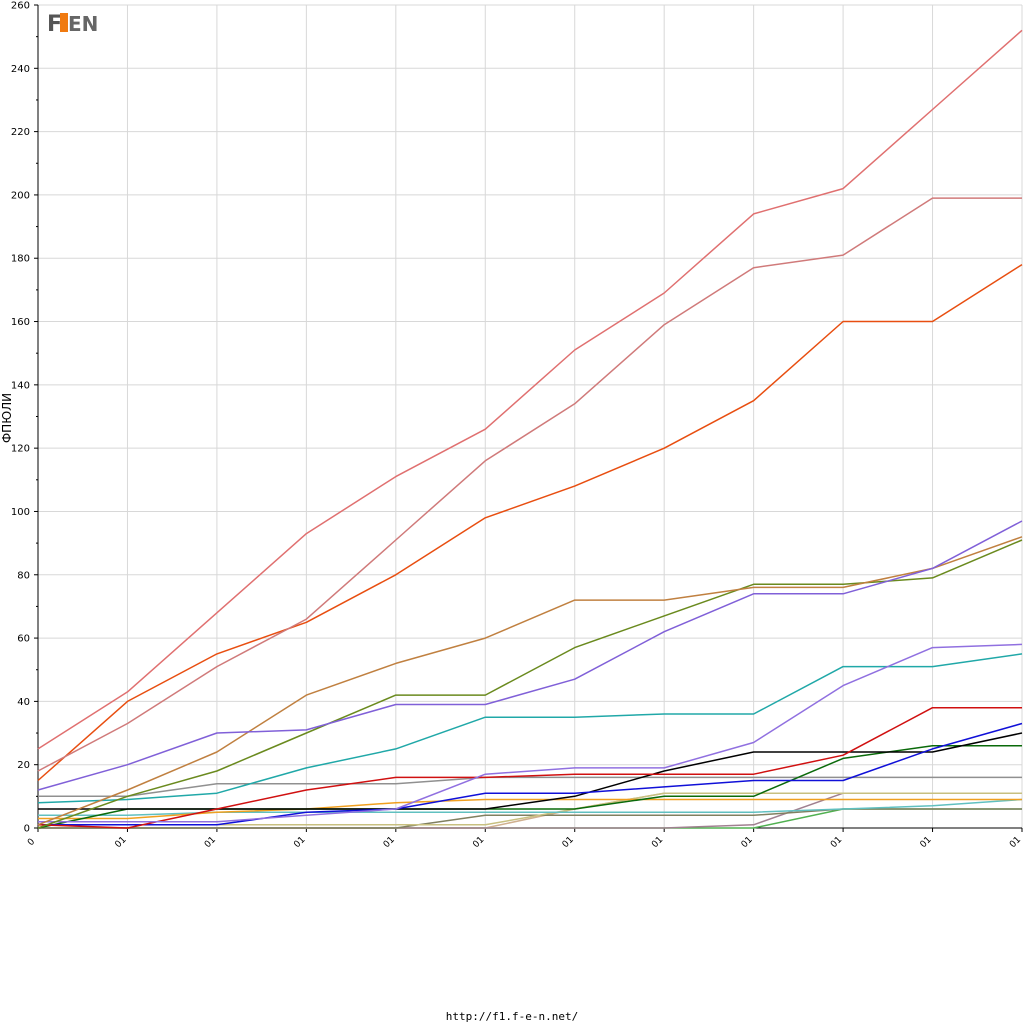  I want to click on y-tick-label: 20, so click(23, 765).